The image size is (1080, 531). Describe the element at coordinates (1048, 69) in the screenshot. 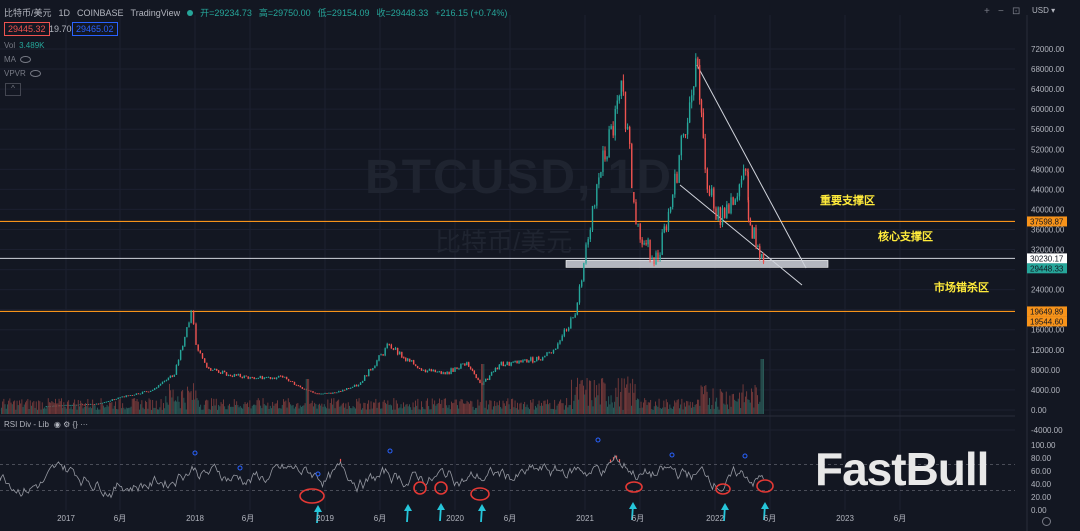

I see `price-tick-label: 68000.00` at that location.